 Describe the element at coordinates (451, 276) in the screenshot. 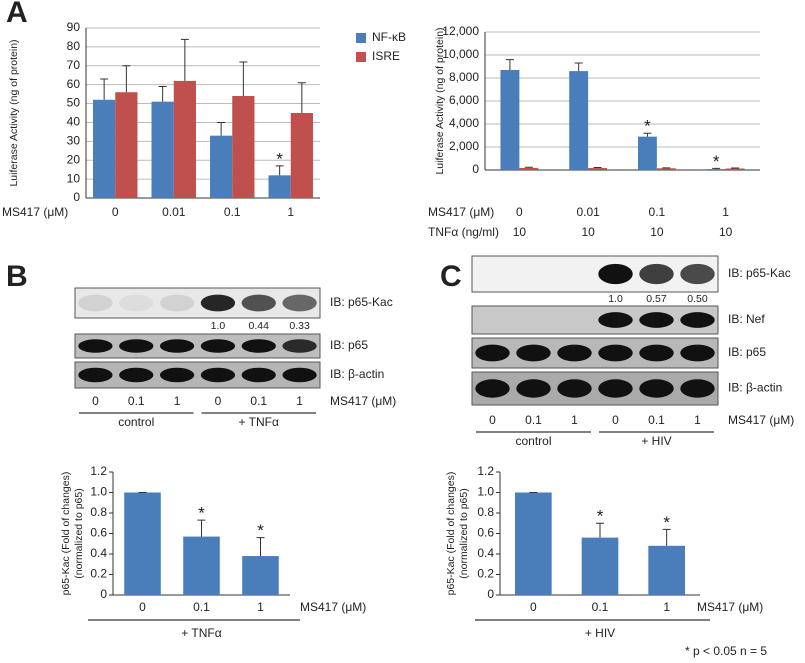

I see `panel-letter: C` at that location.